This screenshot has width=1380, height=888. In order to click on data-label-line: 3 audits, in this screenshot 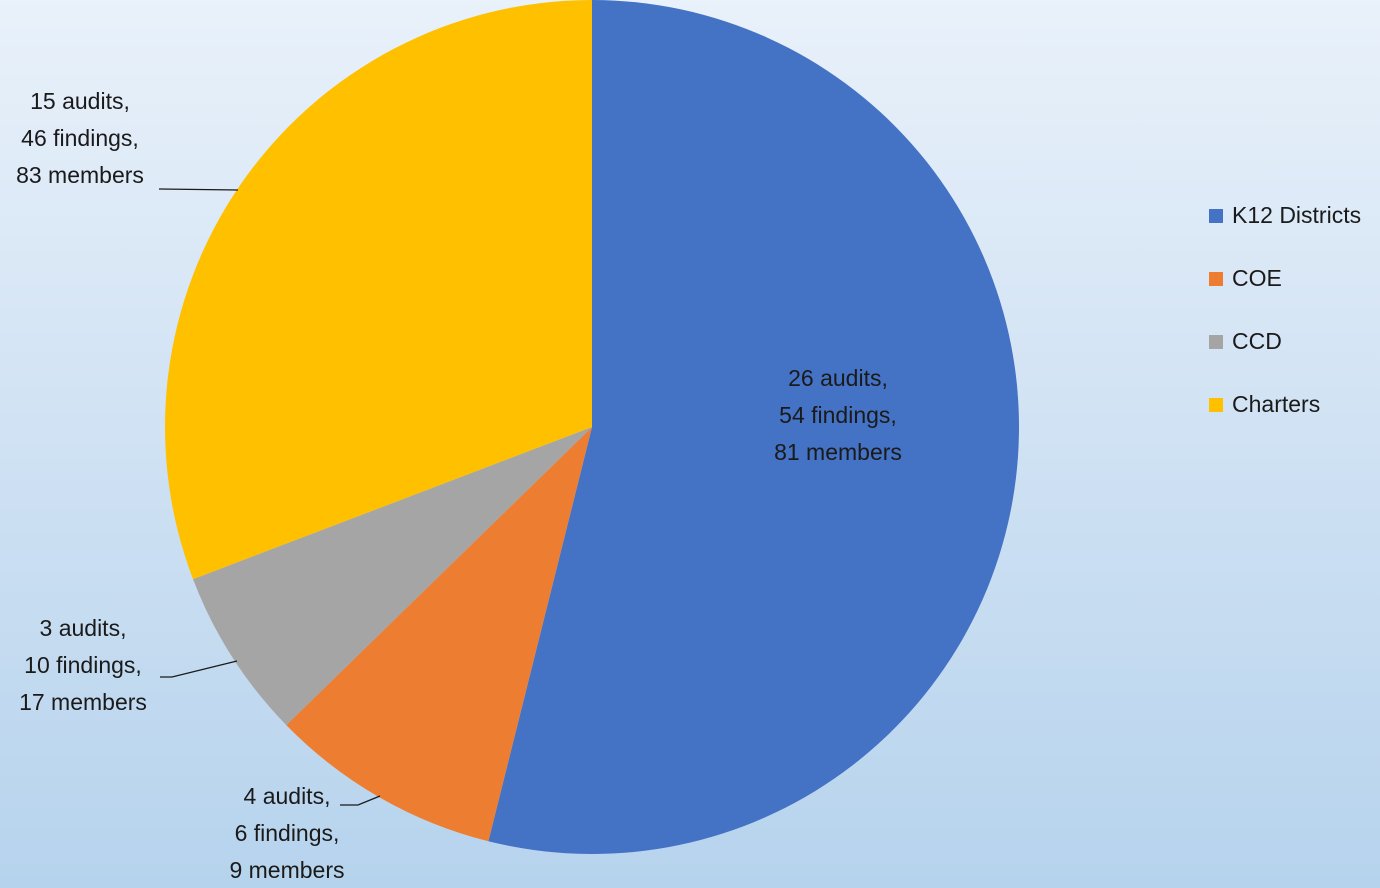, I will do `click(83, 628)`.